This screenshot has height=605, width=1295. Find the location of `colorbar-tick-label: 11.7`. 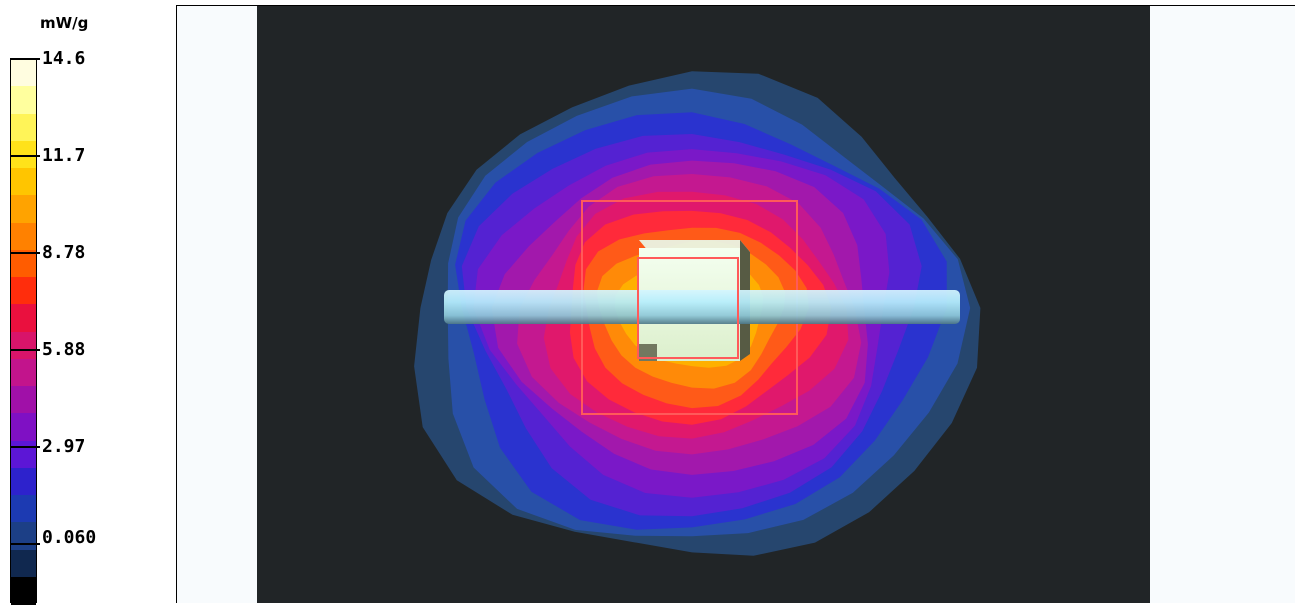

colorbar-tick-label: 11.7 is located at coordinates (64, 155).